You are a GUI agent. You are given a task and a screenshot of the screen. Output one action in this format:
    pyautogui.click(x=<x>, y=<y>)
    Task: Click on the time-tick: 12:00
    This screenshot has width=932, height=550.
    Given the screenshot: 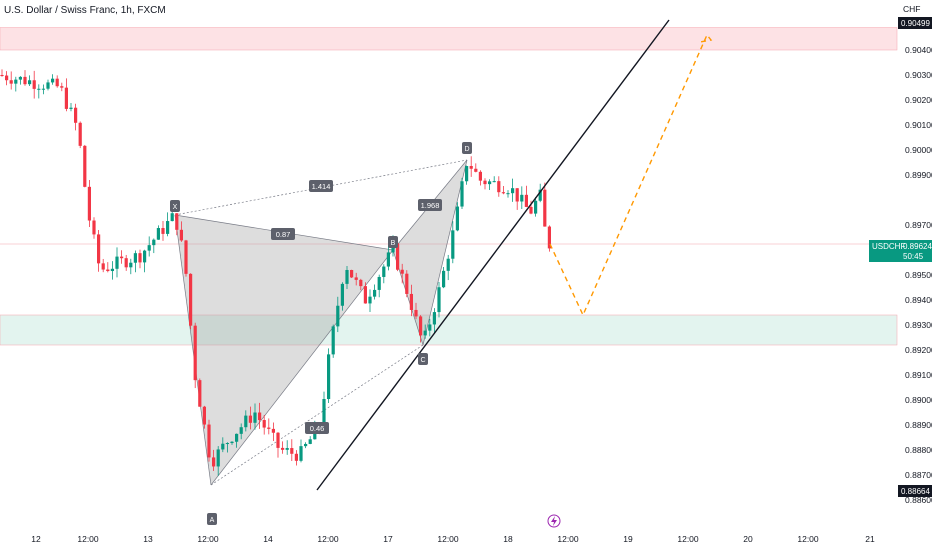 What is the action you would take?
    pyautogui.click(x=88, y=539)
    